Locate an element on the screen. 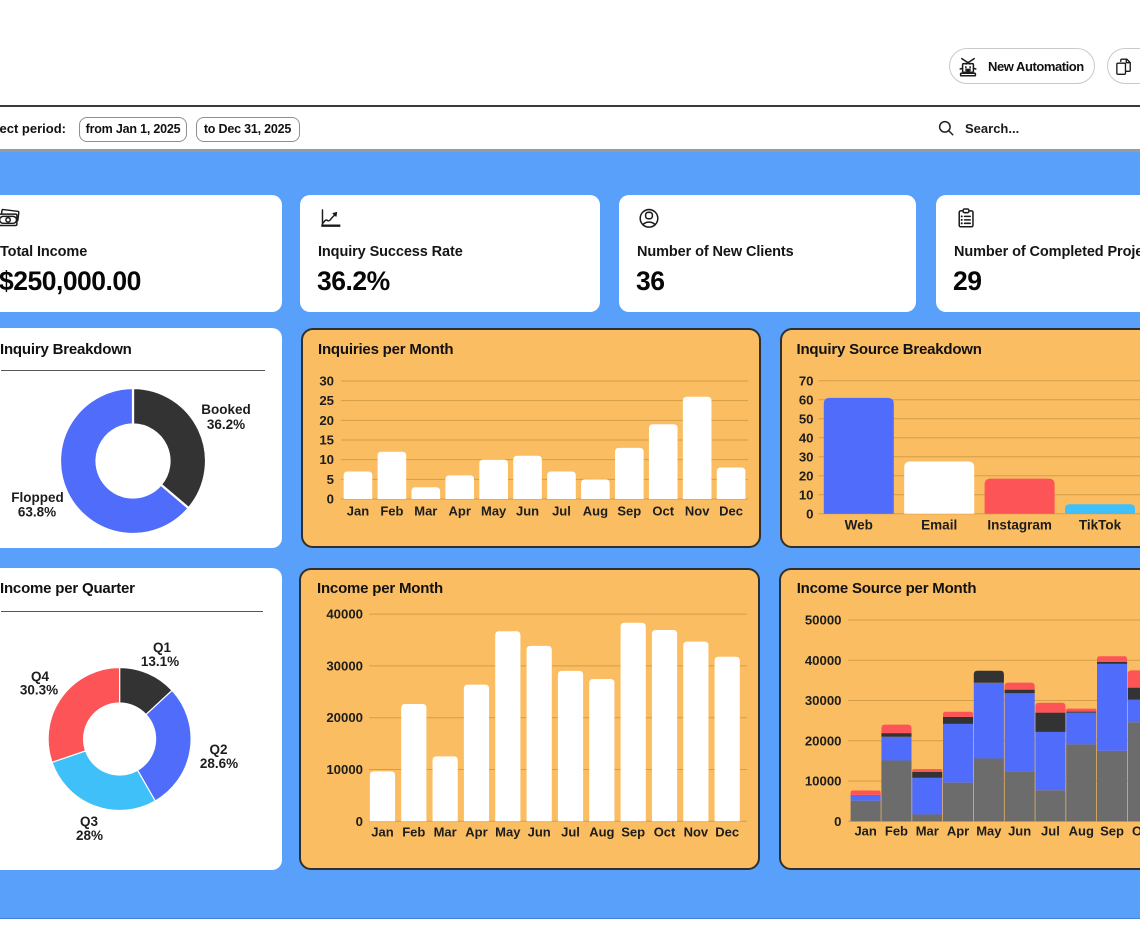 This screenshot has height=950, width=1140. svg-text: 5 is located at coordinates (329, 479).